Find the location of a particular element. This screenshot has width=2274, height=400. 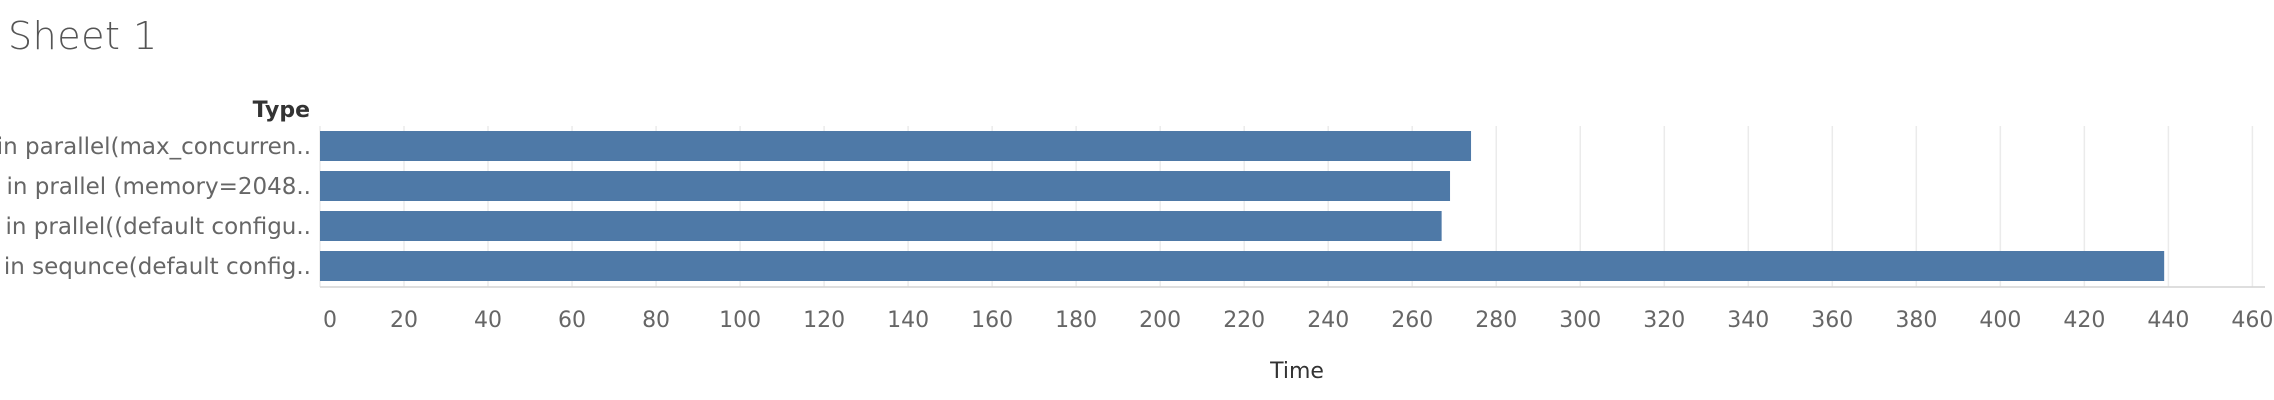

x-tick-label-280: 280 is located at coordinates (1496, 320).